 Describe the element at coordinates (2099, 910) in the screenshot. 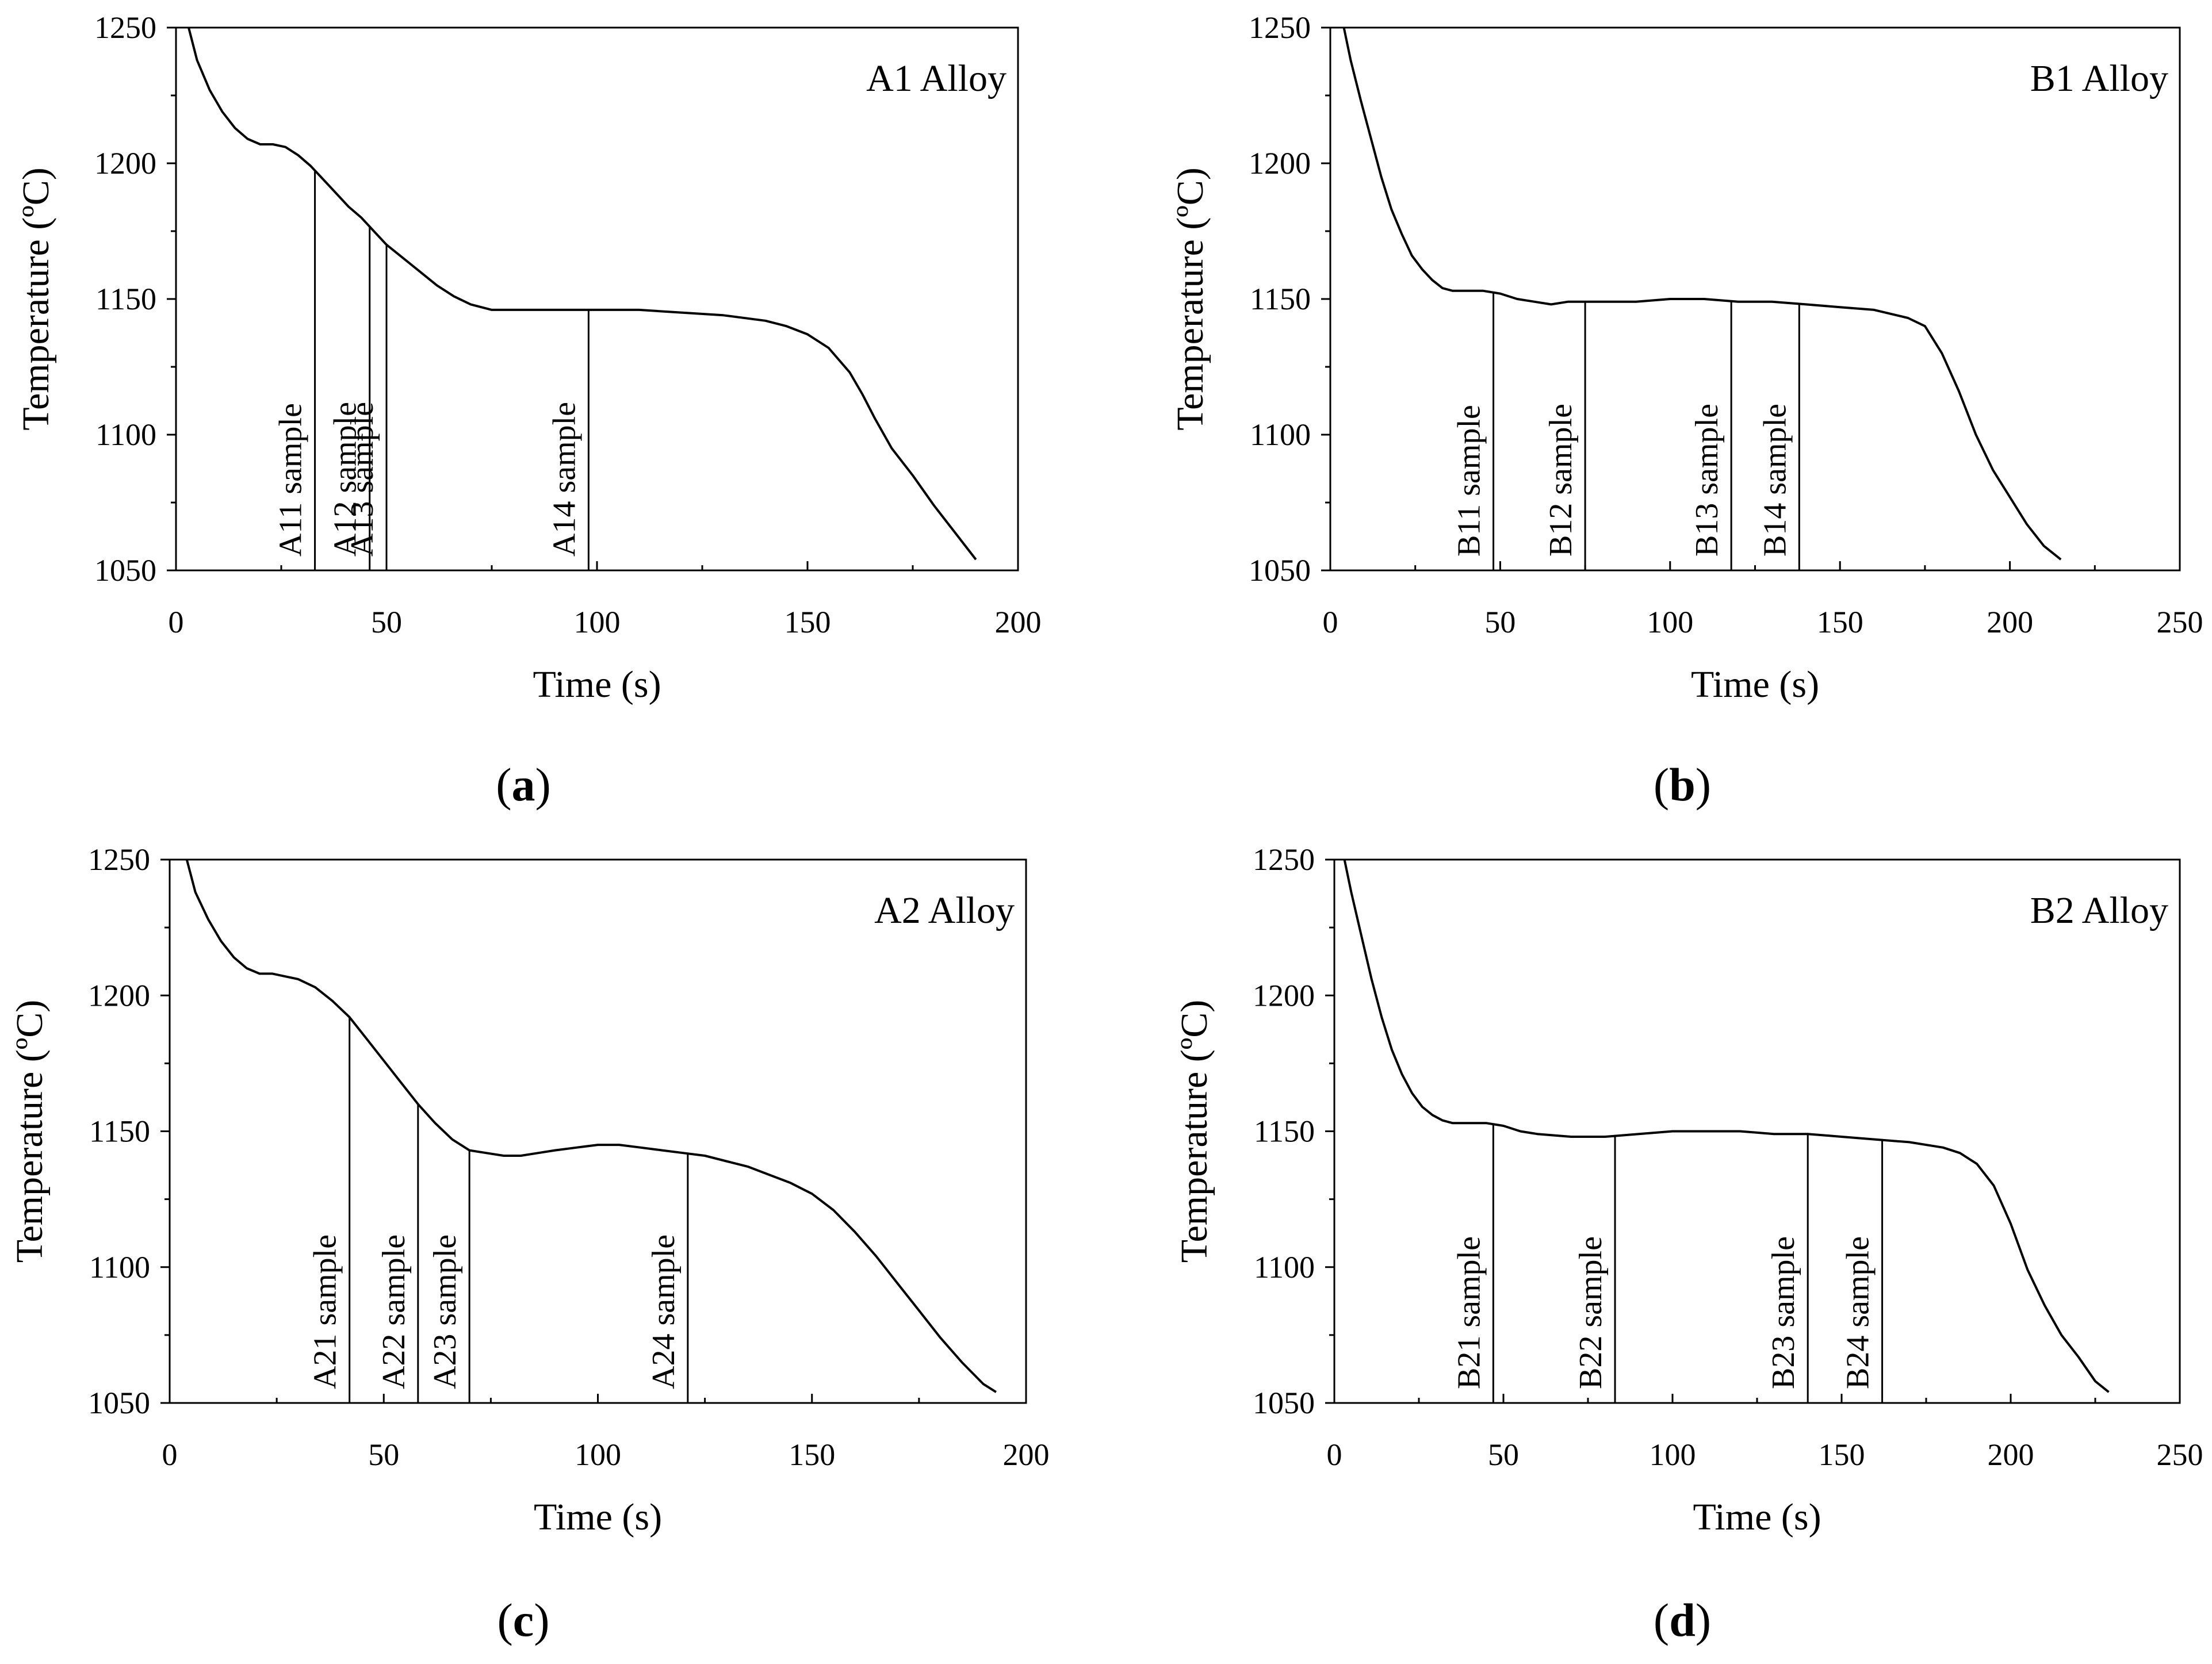

I see `alloy-label: B2 Alloy` at that location.